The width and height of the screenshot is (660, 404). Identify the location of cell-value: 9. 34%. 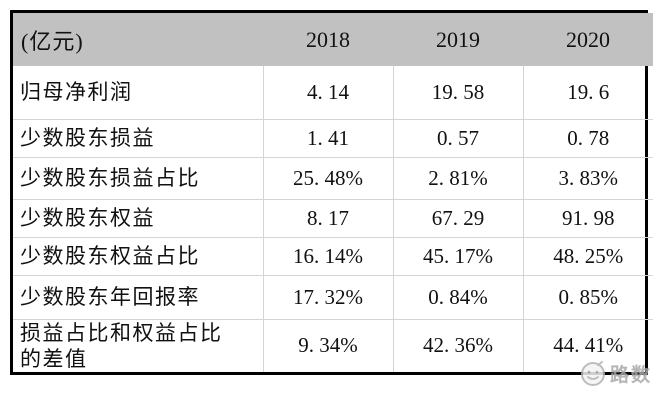
(327, 345).